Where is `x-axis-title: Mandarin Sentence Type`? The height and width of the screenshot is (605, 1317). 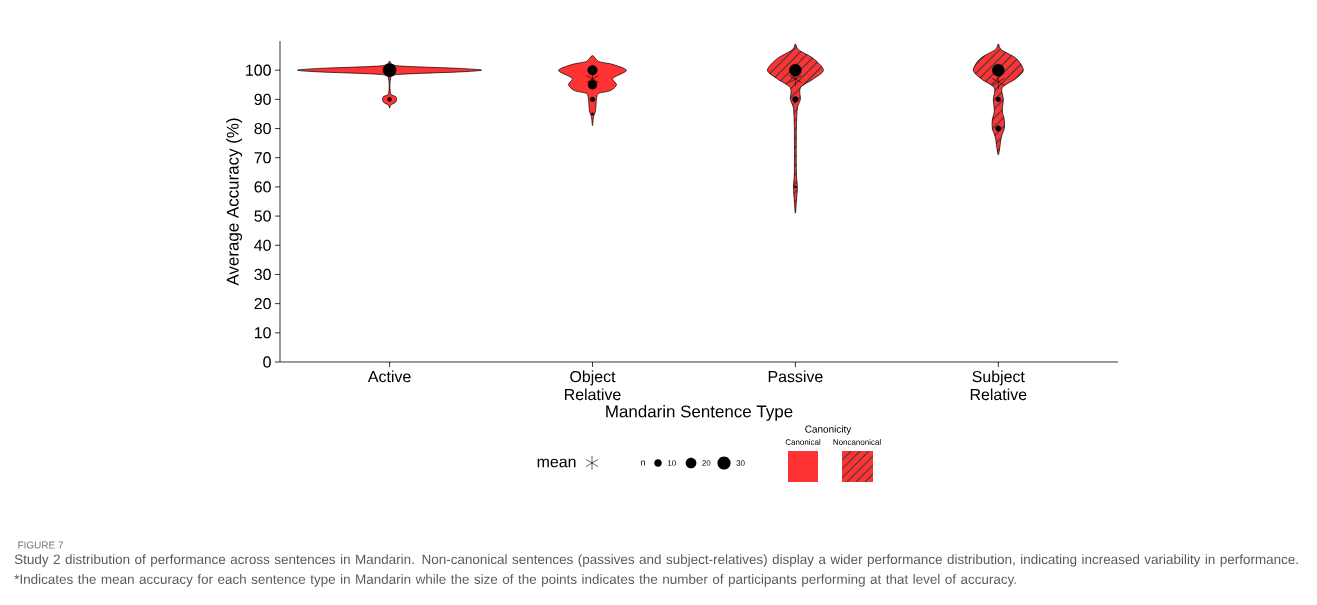
x-axis-title: Mandarin Sentence Type is located at coordinates (699, 413).